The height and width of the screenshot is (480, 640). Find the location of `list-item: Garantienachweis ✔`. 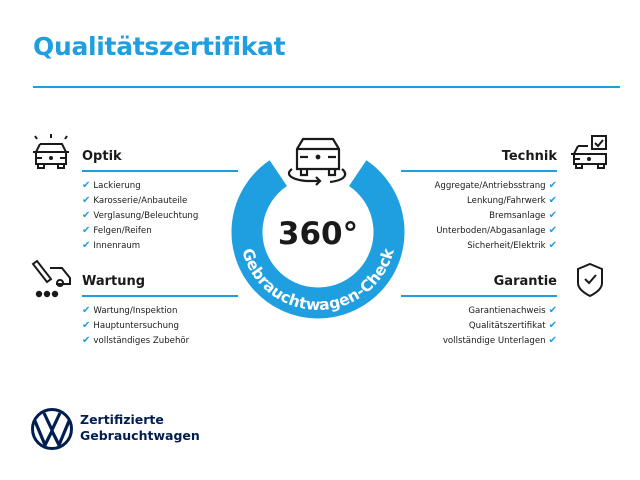

list-item: Garantienachweis ✔ is located at coordinates (512, 310).